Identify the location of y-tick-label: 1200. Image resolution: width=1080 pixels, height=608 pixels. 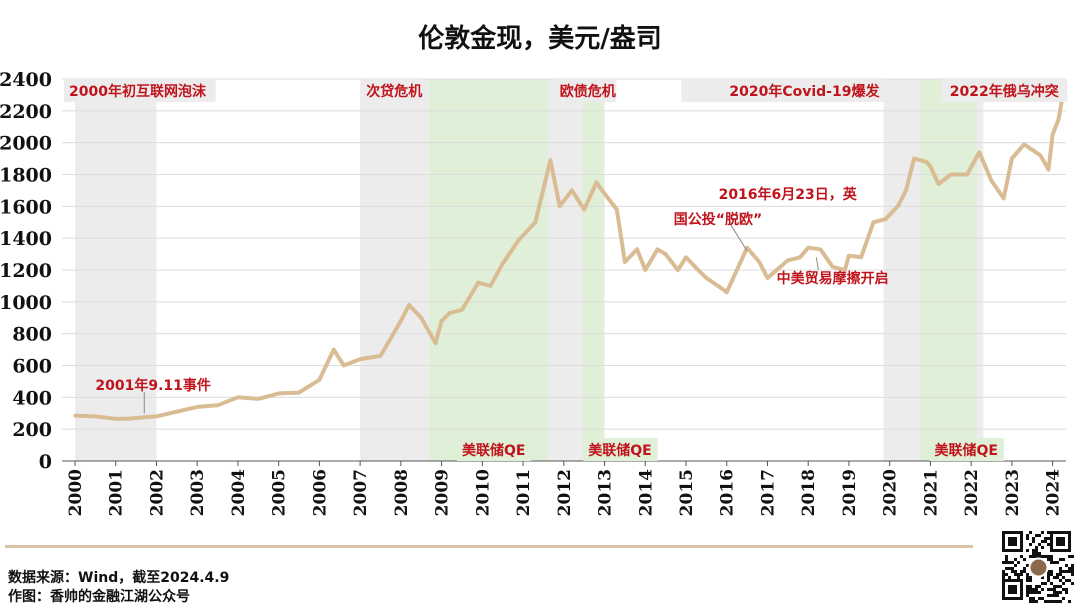
(26, 271).